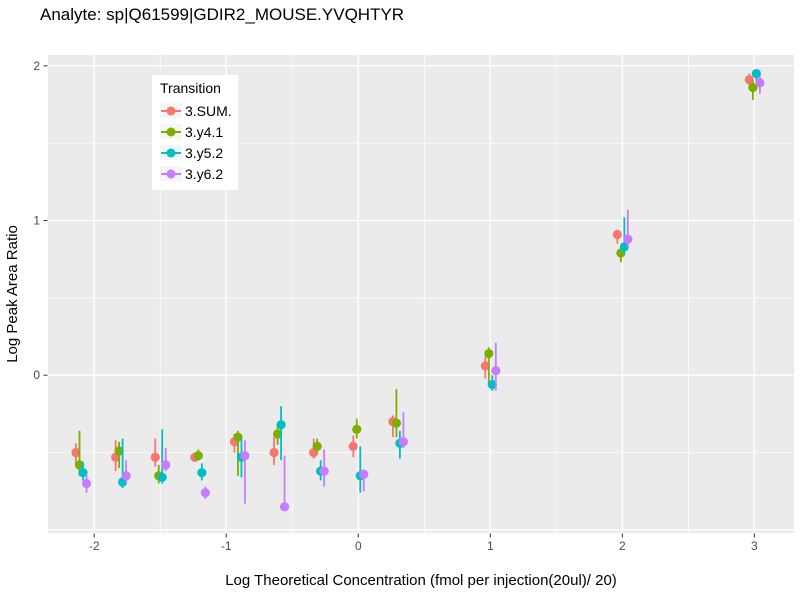  What do you see at coordinates (204, 131) in the screenshot?
I see `legend-item-label: 3.y4.1` at bounding box center [204, 131].